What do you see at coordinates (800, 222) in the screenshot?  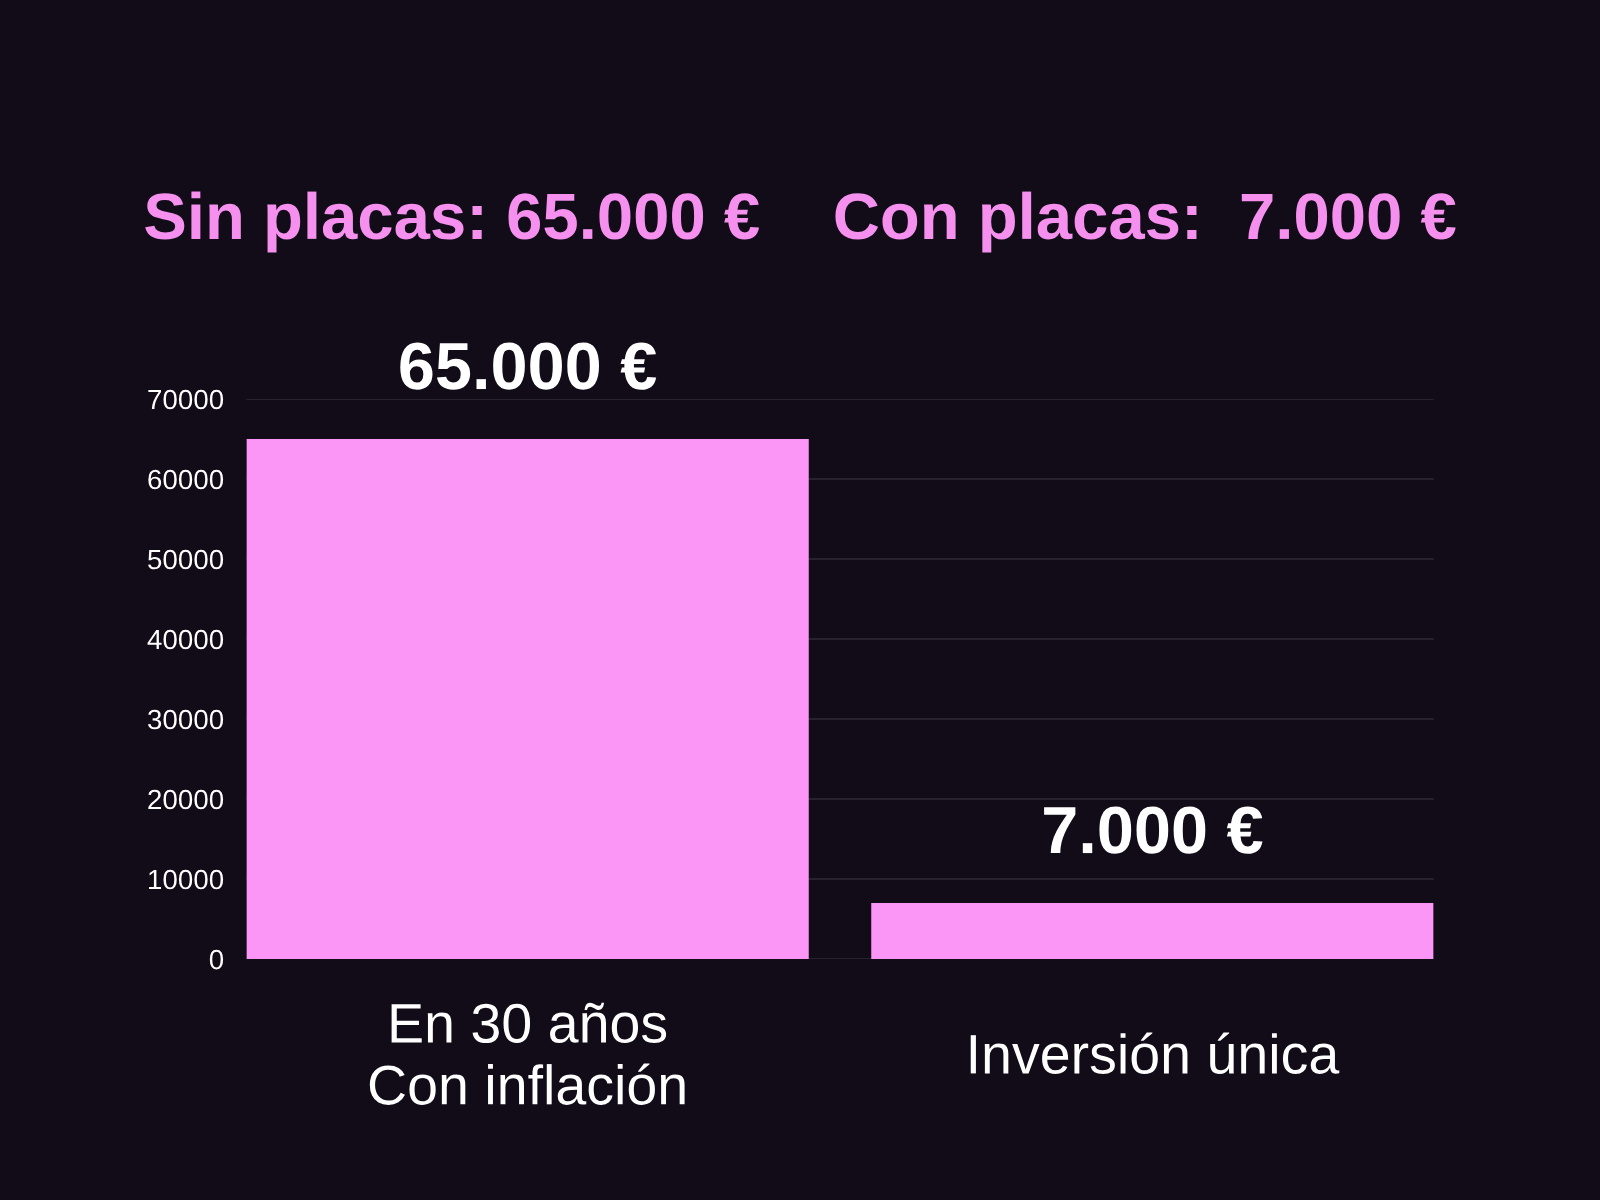 I see `chart-title: Sin placas: 65.000 € Con placas: 7.000 €` at bounding box center [800, 222].